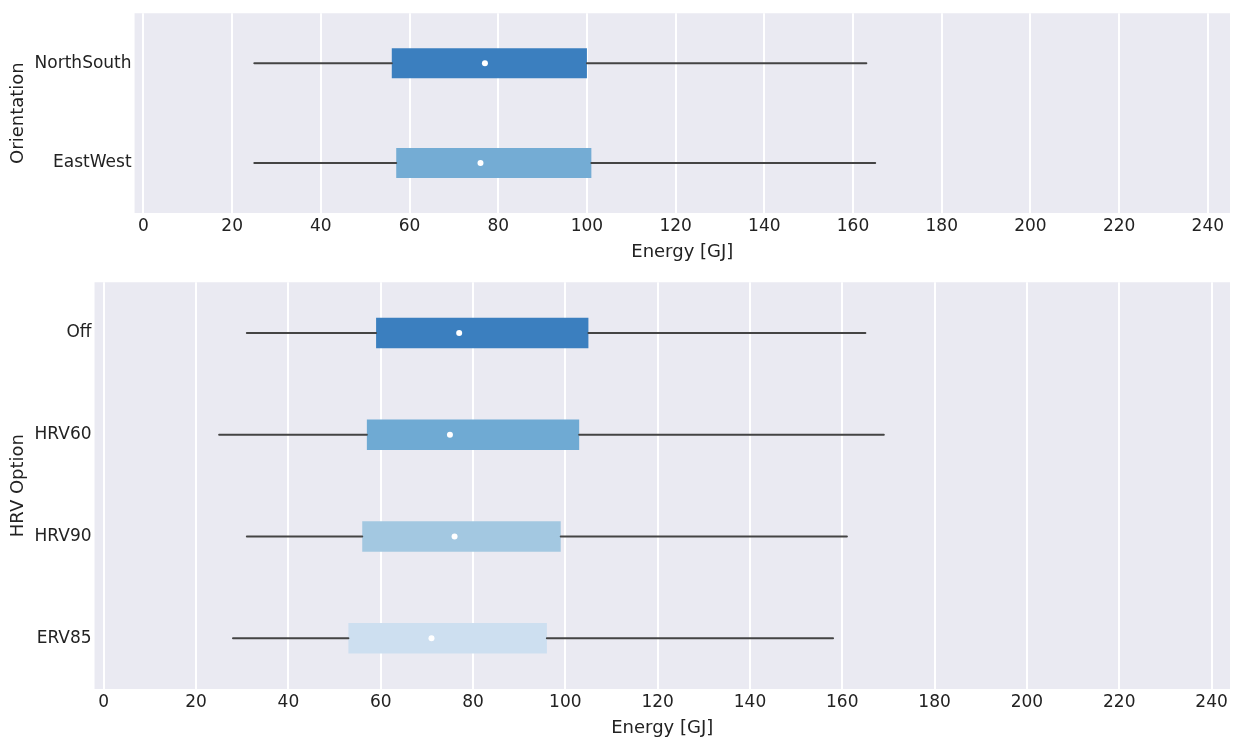 The width and height of the screenshot is (1236, 750). Describe the element at coordinates (79, 331) in the screenshot. I see `y-tick-label: Off` at that location.